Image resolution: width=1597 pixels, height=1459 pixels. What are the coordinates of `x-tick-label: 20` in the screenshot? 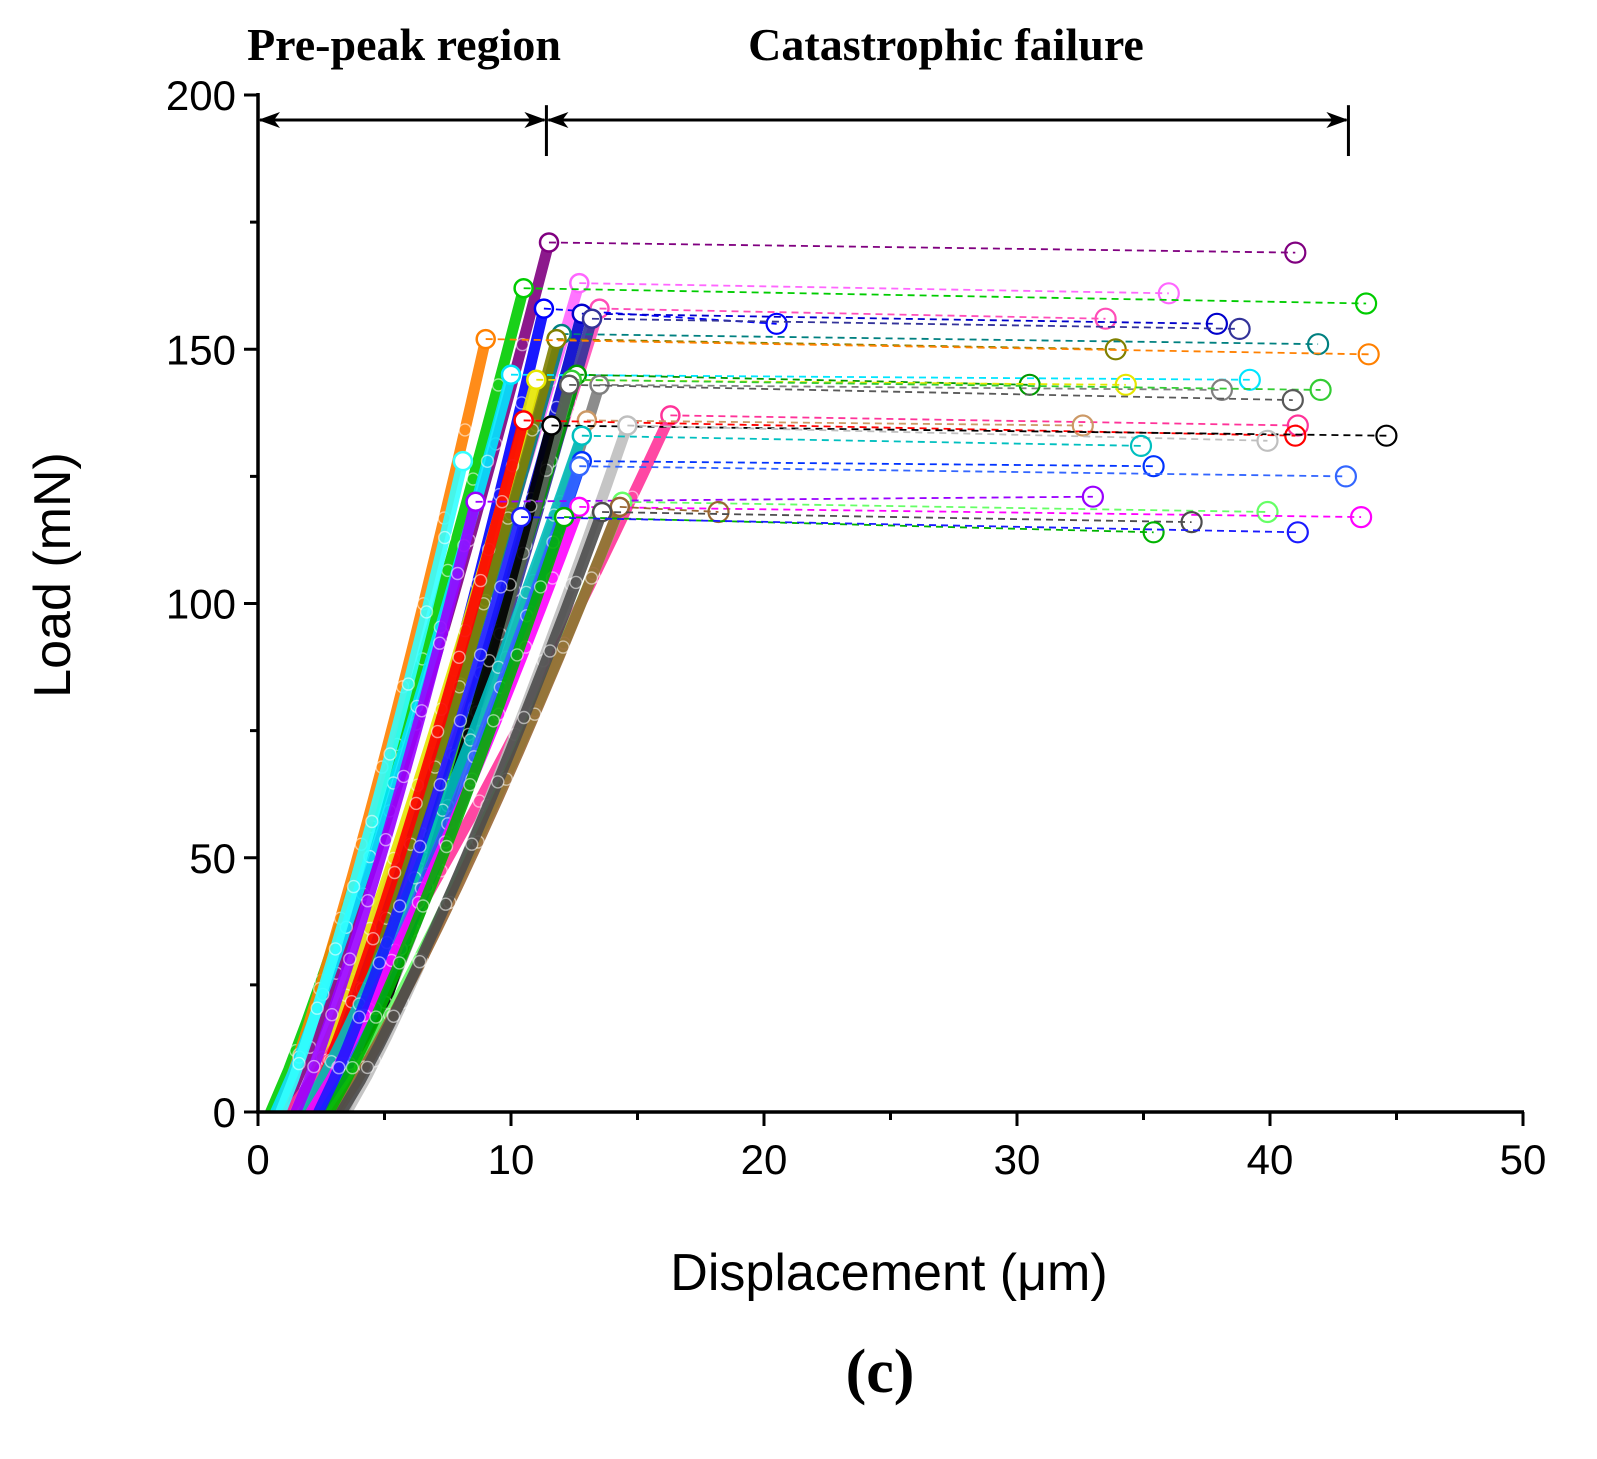 It's located at (764, 1159).